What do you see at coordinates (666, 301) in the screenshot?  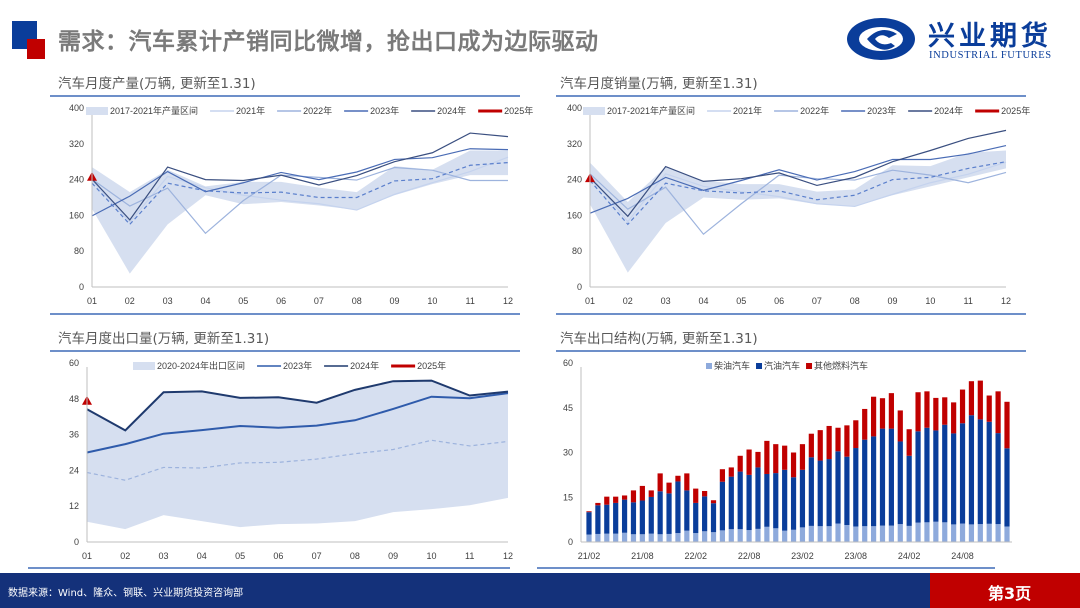 I see `x-tick-label: 03` at bounding box center [666, 301].